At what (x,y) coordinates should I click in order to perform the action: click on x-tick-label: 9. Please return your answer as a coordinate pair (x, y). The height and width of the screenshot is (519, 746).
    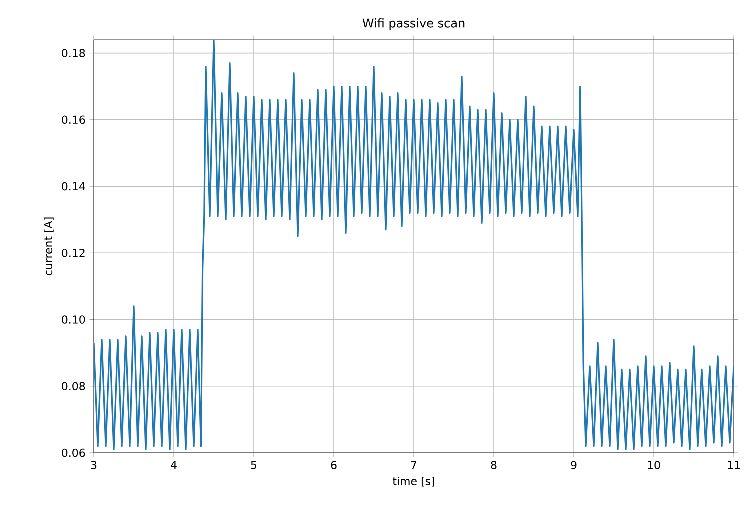
    Looking at the image, I should click on (574, 465).